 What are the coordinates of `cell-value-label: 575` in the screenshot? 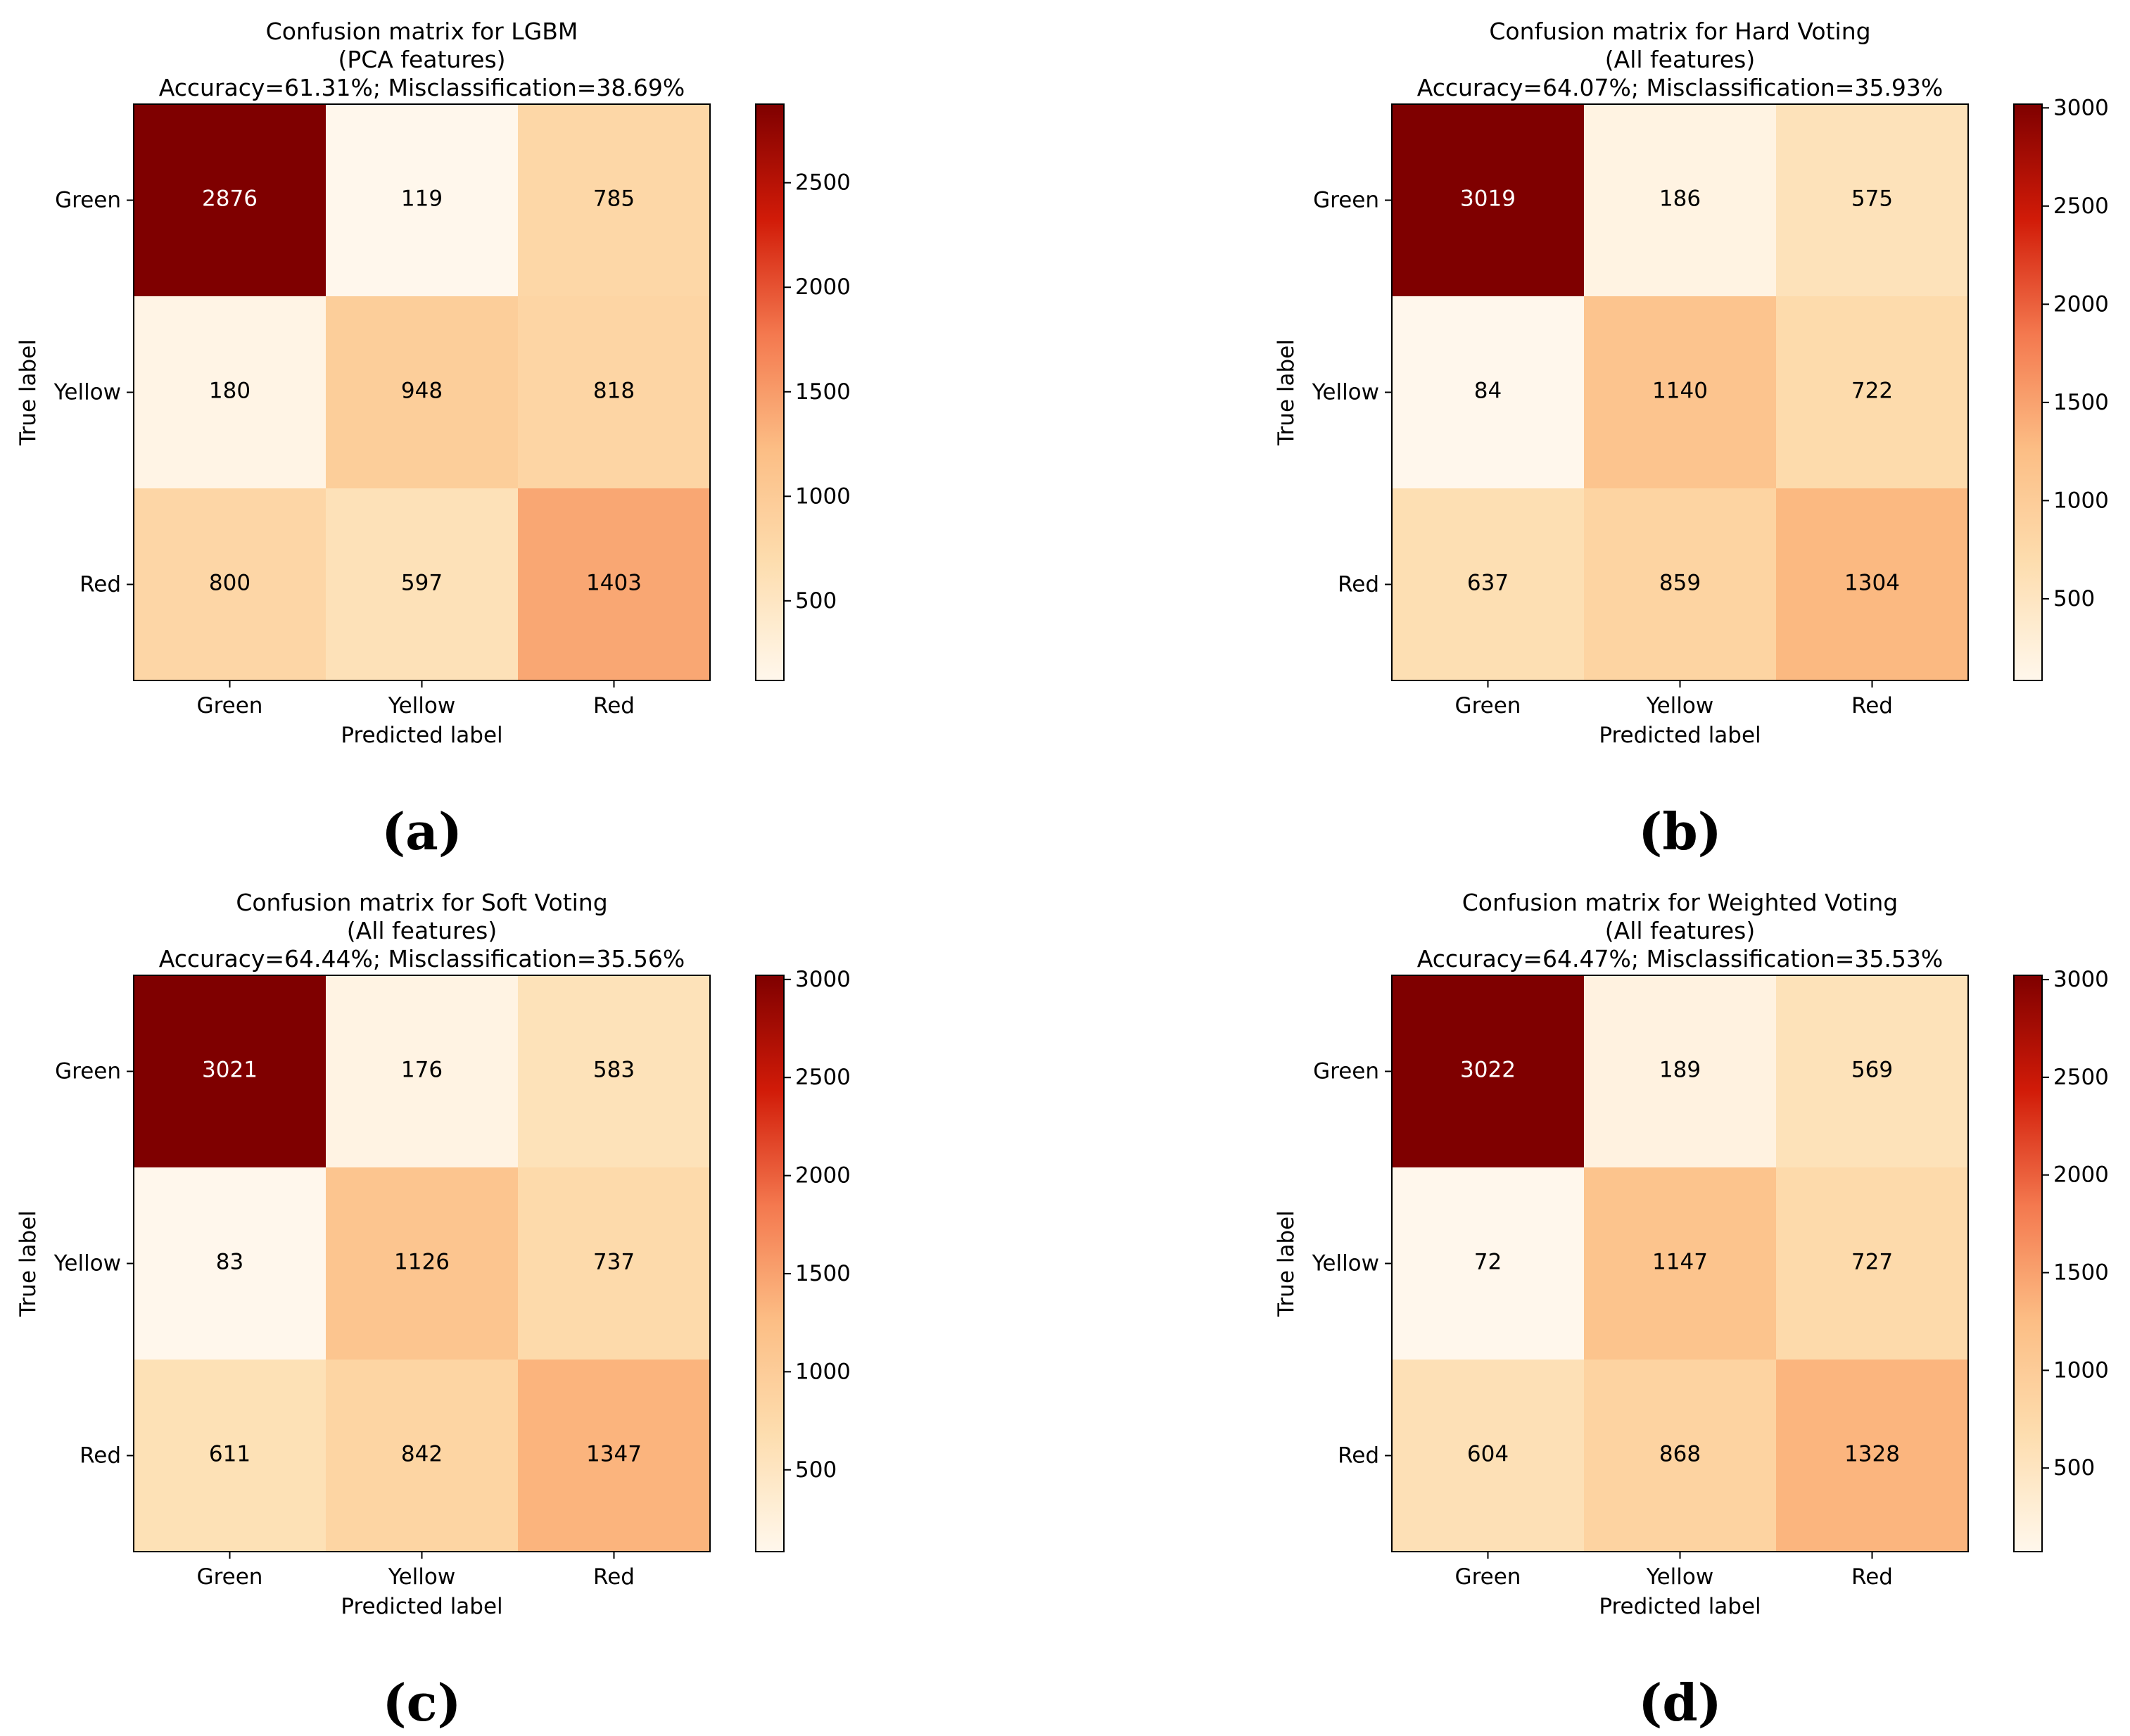 It's located at (1872, 199).